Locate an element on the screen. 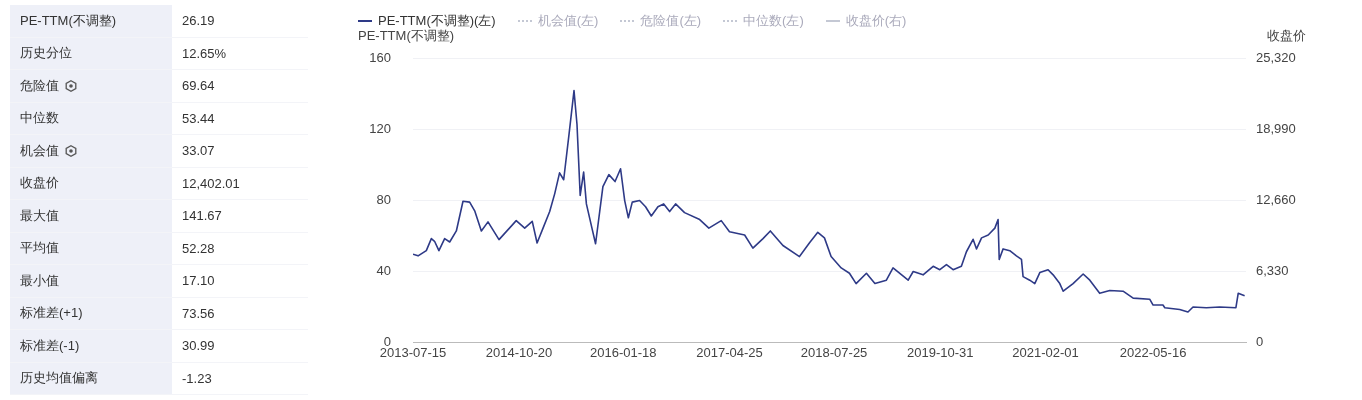  legend-label: 机会值(左) is located at coordinates (568, 21).